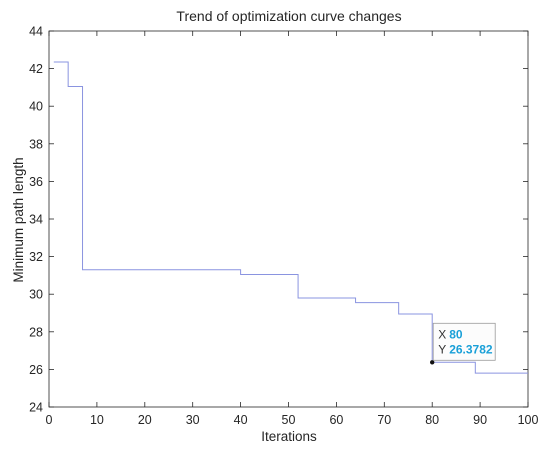 This screenshot has height=454, width=550. What do you see at coordinates (36, 332) in the screenshot?
I see `y-tick-label: 28` at bounding box center [36, 332].